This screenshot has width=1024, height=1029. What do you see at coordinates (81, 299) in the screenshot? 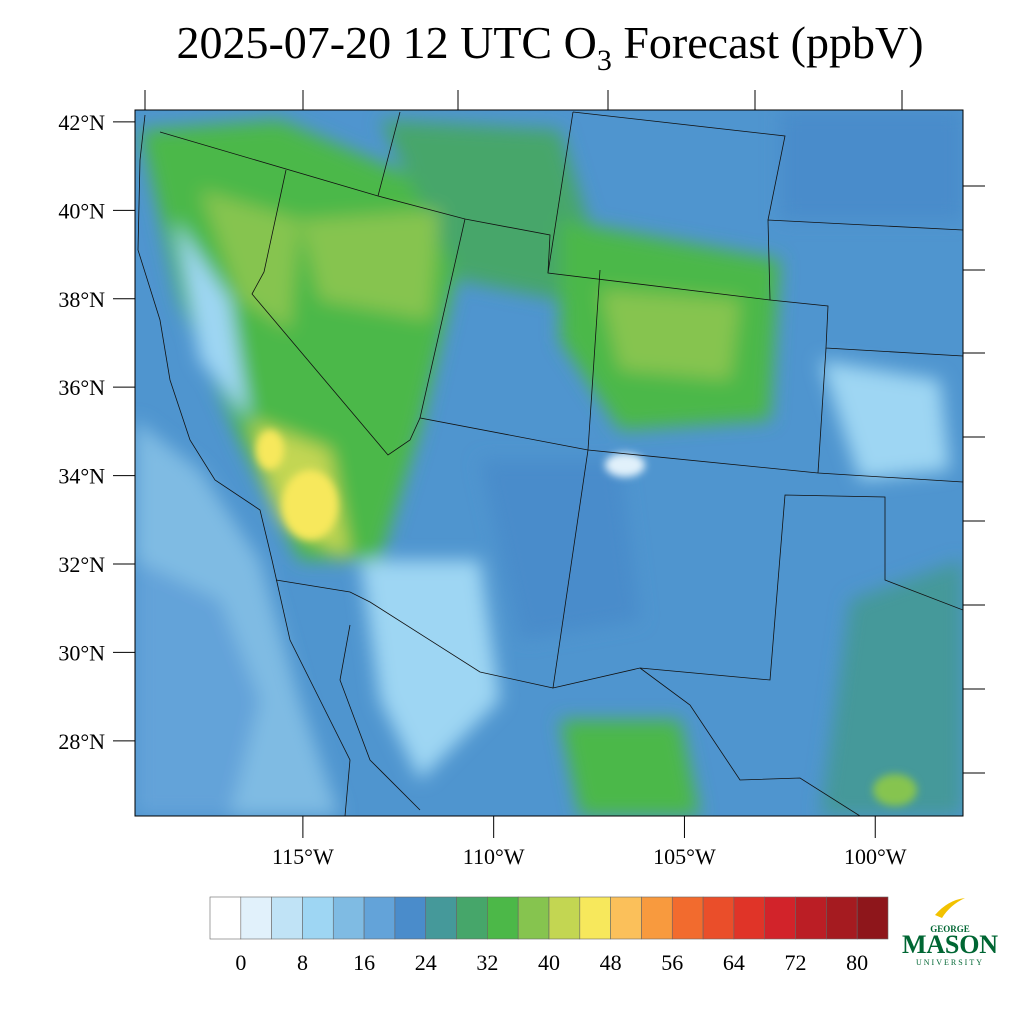
I see `lat-label: 38°N` at bounding box center [81, 299].